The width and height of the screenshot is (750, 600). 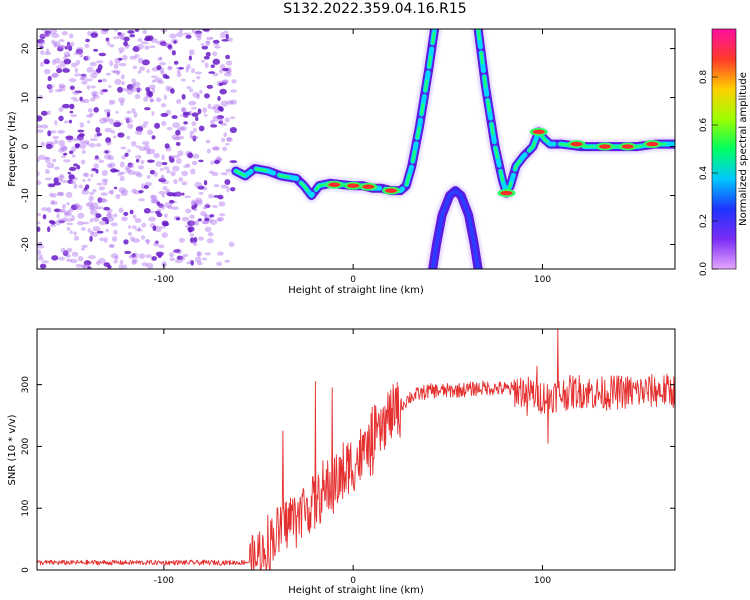 I want to click on y-tick-label: 20, so click(x=26, y=49).